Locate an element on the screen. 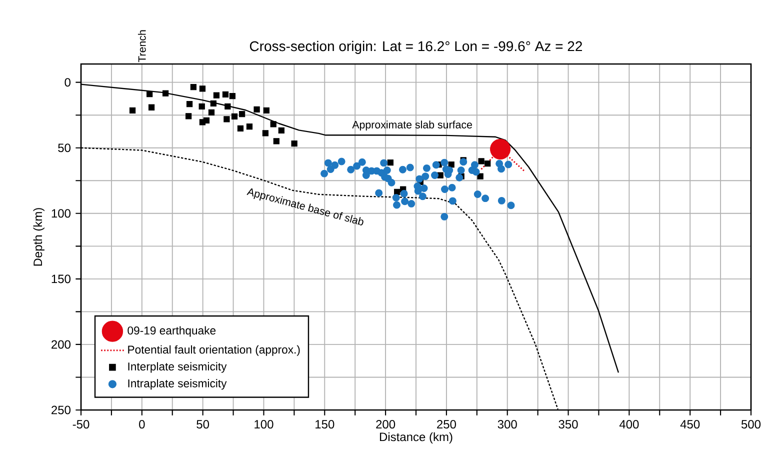  legend-label: Intraplate seismicity is located at coordinates (177, 384).